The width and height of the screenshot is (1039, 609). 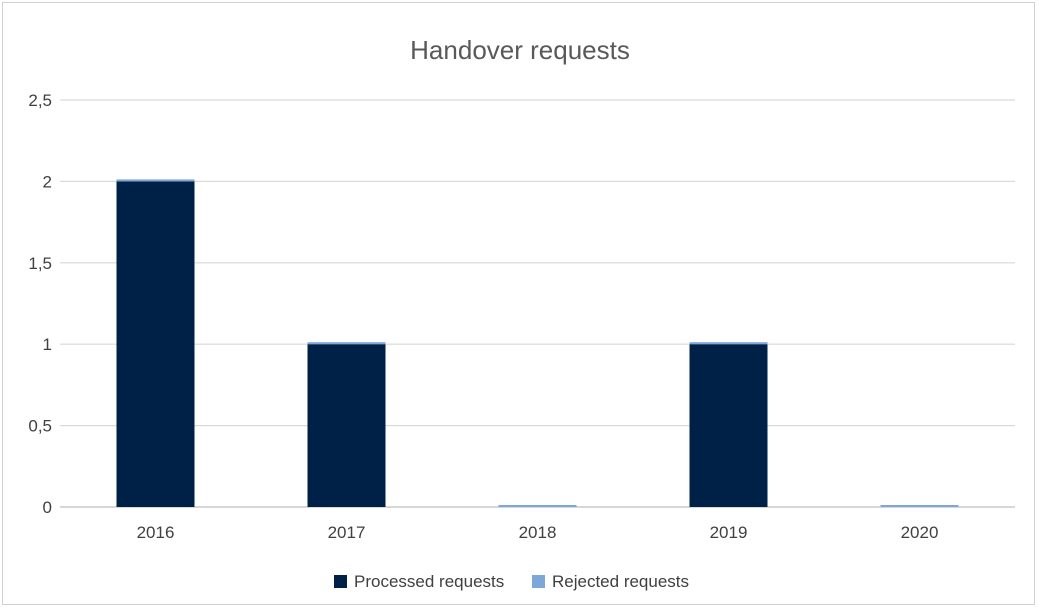 What do you see at coordinates (156, 532) in the screenshot?
I see `x-tick-label: 2016` at bounding box center [156, 532].